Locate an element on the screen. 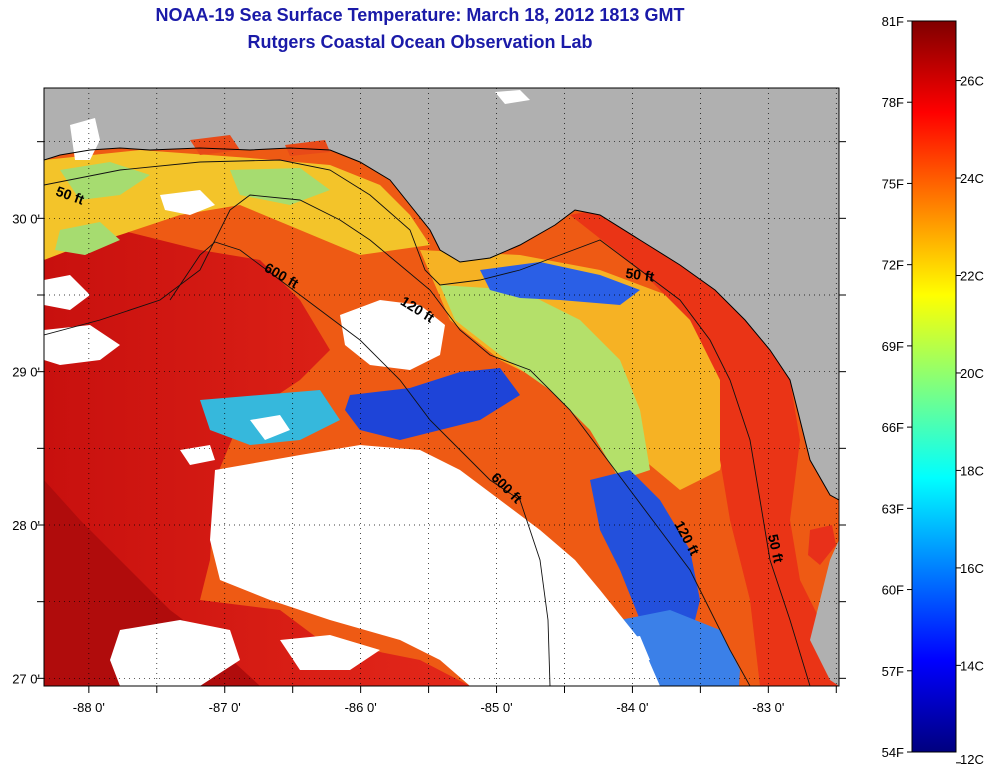 This screenshot has height=770, width=992. colorbar-bar is located at coordinates (934, 386).